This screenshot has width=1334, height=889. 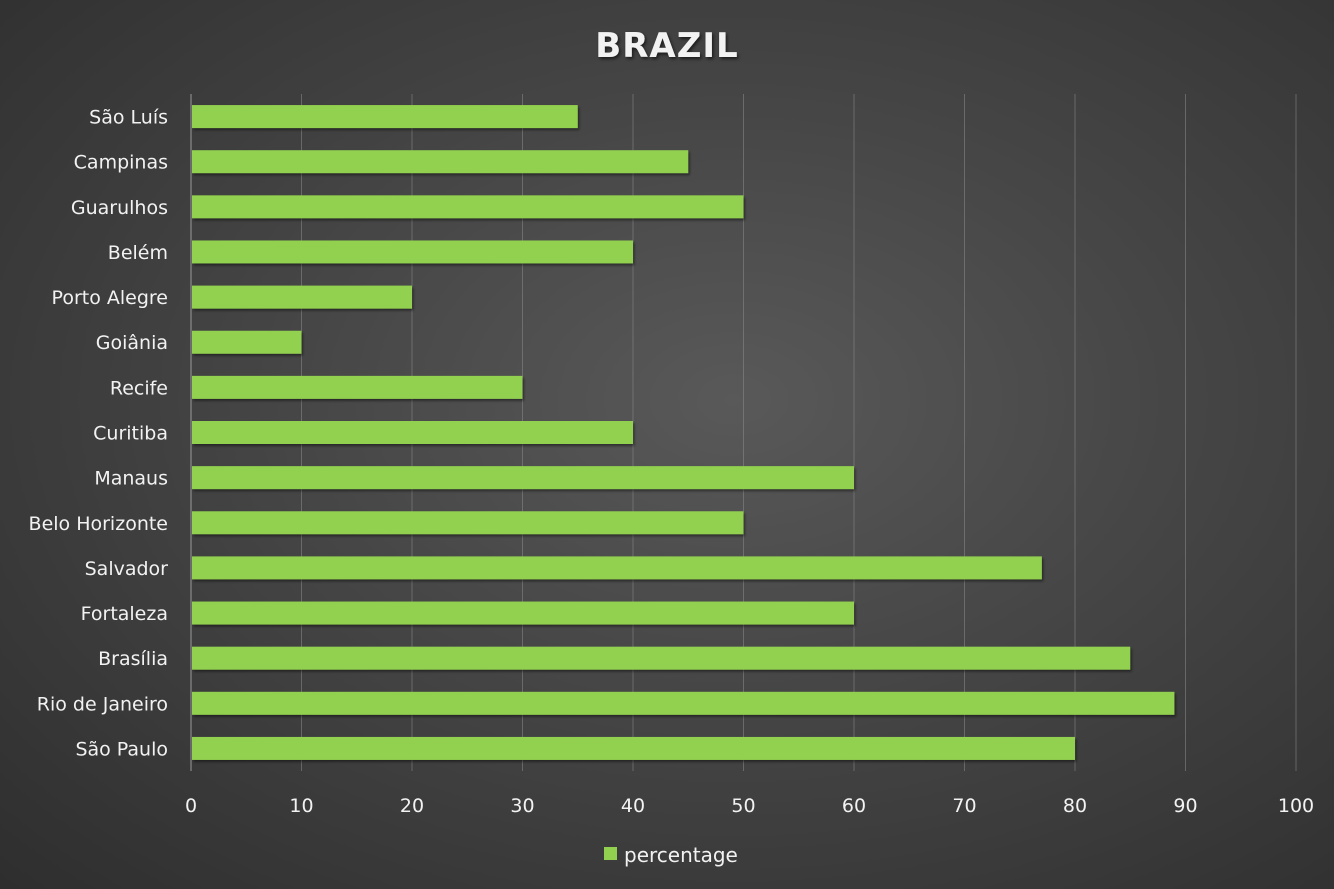 I want to click on x-tick-label: 90, so click(x=1185, y=806).